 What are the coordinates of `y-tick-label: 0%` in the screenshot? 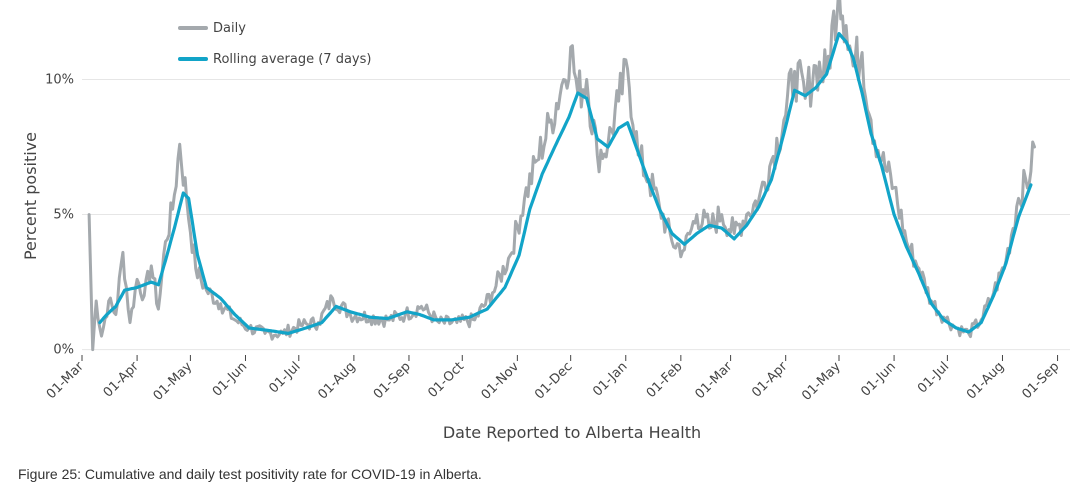 It's located at (63, 350).